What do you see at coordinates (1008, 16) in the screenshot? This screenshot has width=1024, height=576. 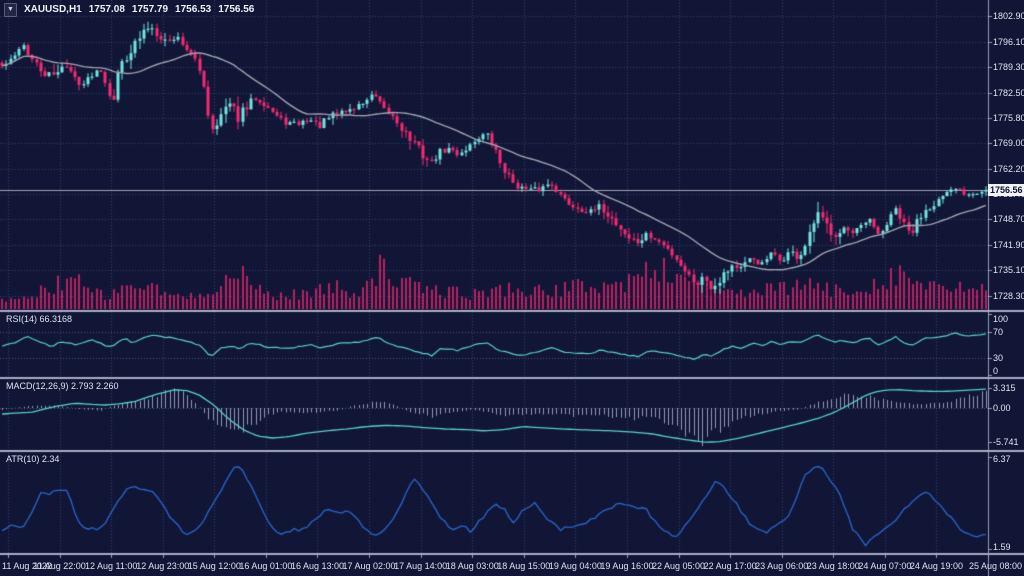 I see `price-axis-label: 1802.90` at bounding box center [1008, 16].